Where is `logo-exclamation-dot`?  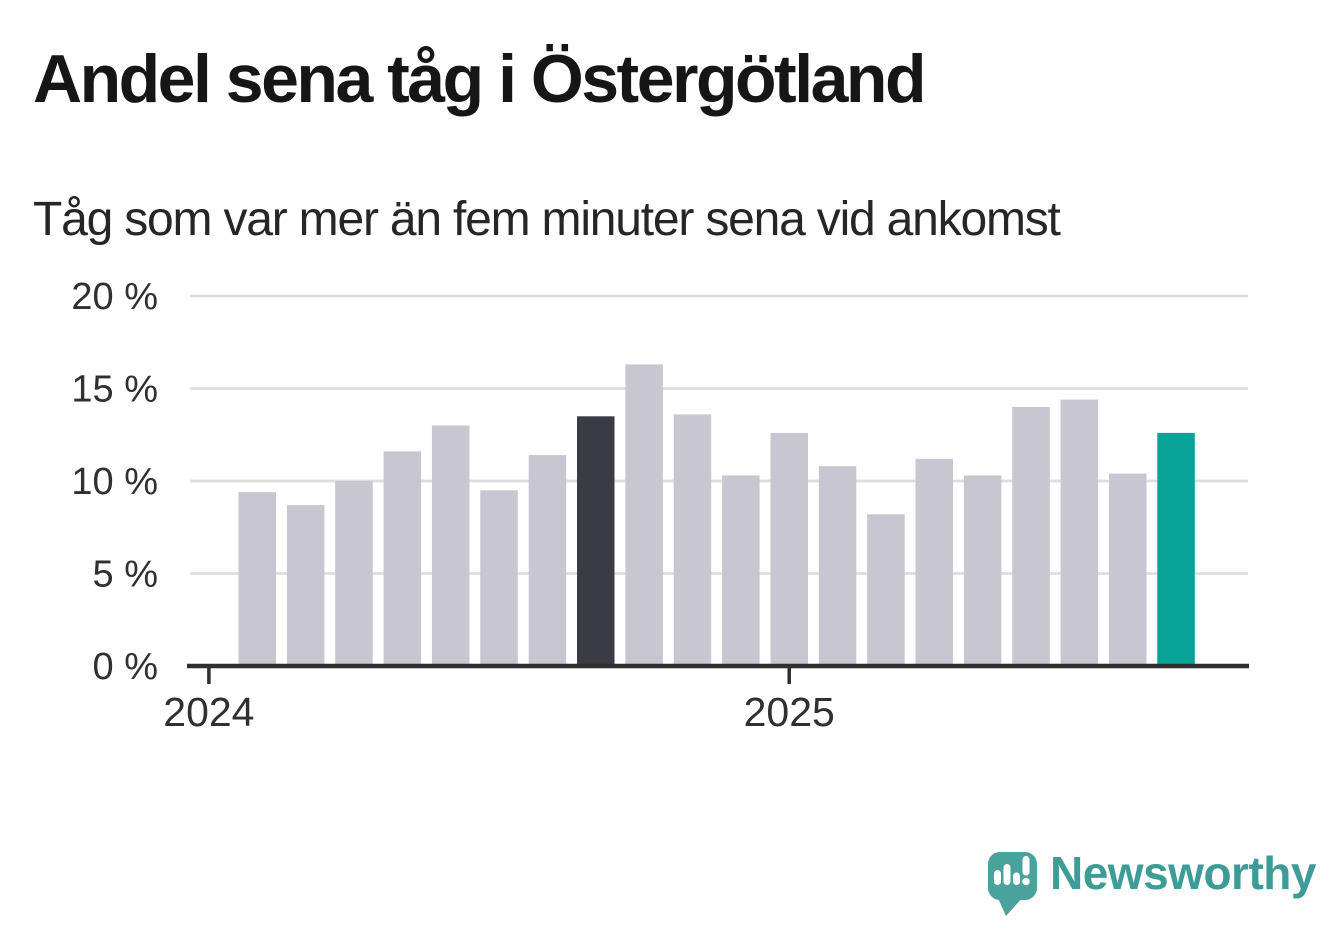
logo-exclamation-dot is located at coordinates (1026, 881).